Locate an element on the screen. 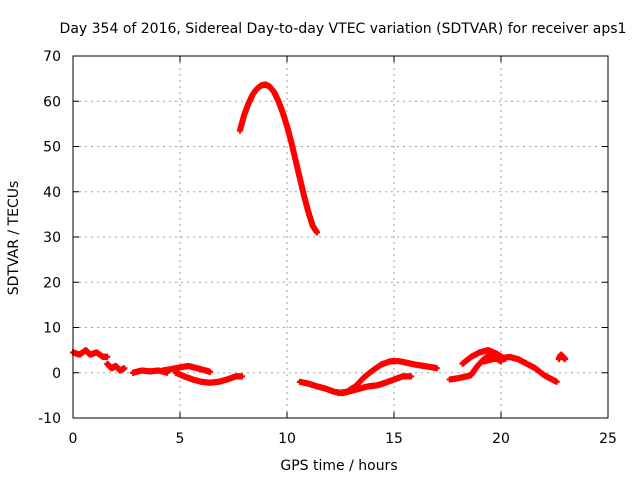 The image size is (640, 480). y-tick-label: 50 is located at coordinates (52, 148).